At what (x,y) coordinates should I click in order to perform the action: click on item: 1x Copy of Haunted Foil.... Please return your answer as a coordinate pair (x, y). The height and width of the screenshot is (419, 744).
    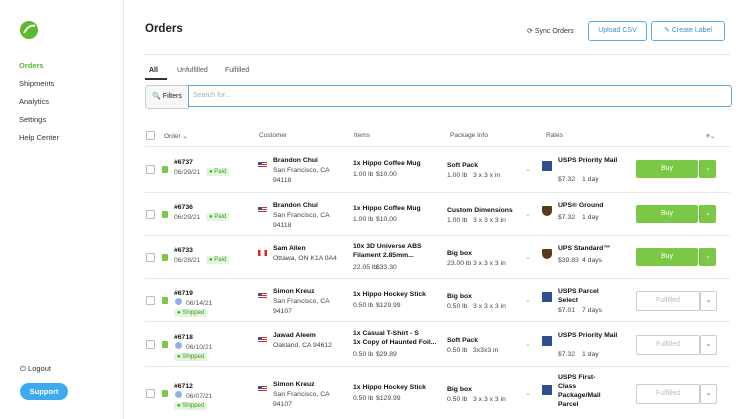
    Looking at the image, I should click on (395, 342).